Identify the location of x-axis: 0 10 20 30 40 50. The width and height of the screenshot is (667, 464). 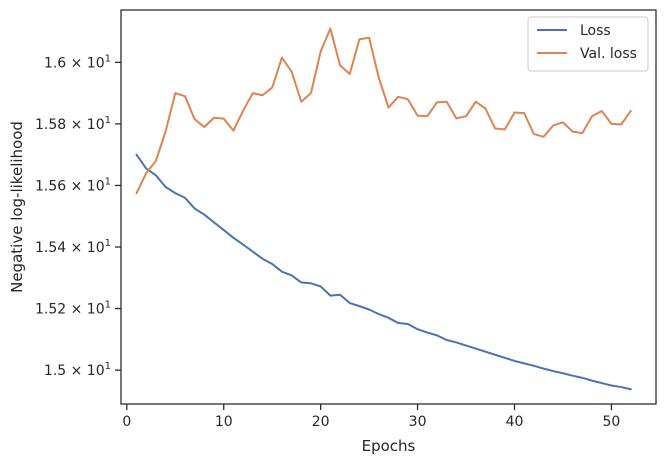
(371, 417).